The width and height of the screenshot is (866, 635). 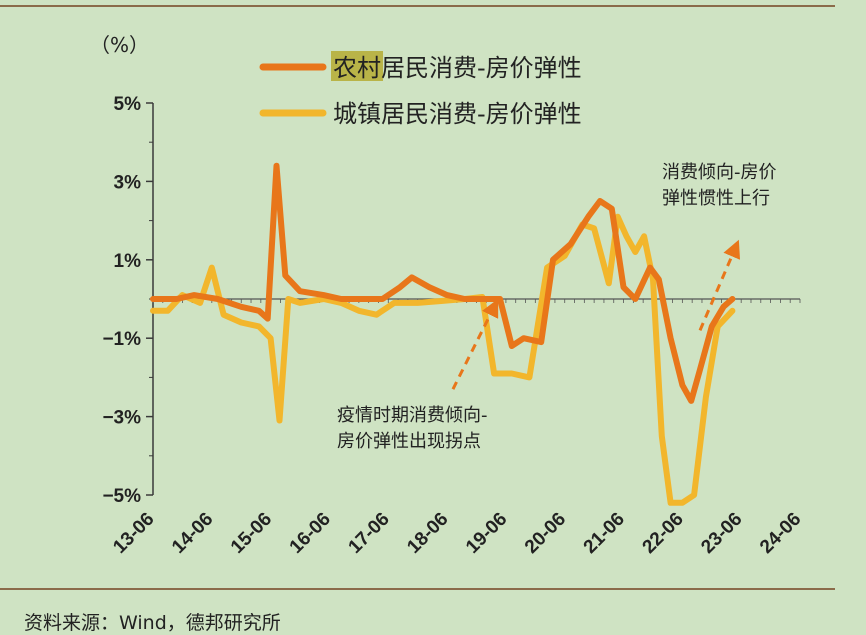 What do you see at coordinates (719, 172) in the screenshot?
I see `annotation-text: 消费倾向-房价` at bounding box center [719, 172].